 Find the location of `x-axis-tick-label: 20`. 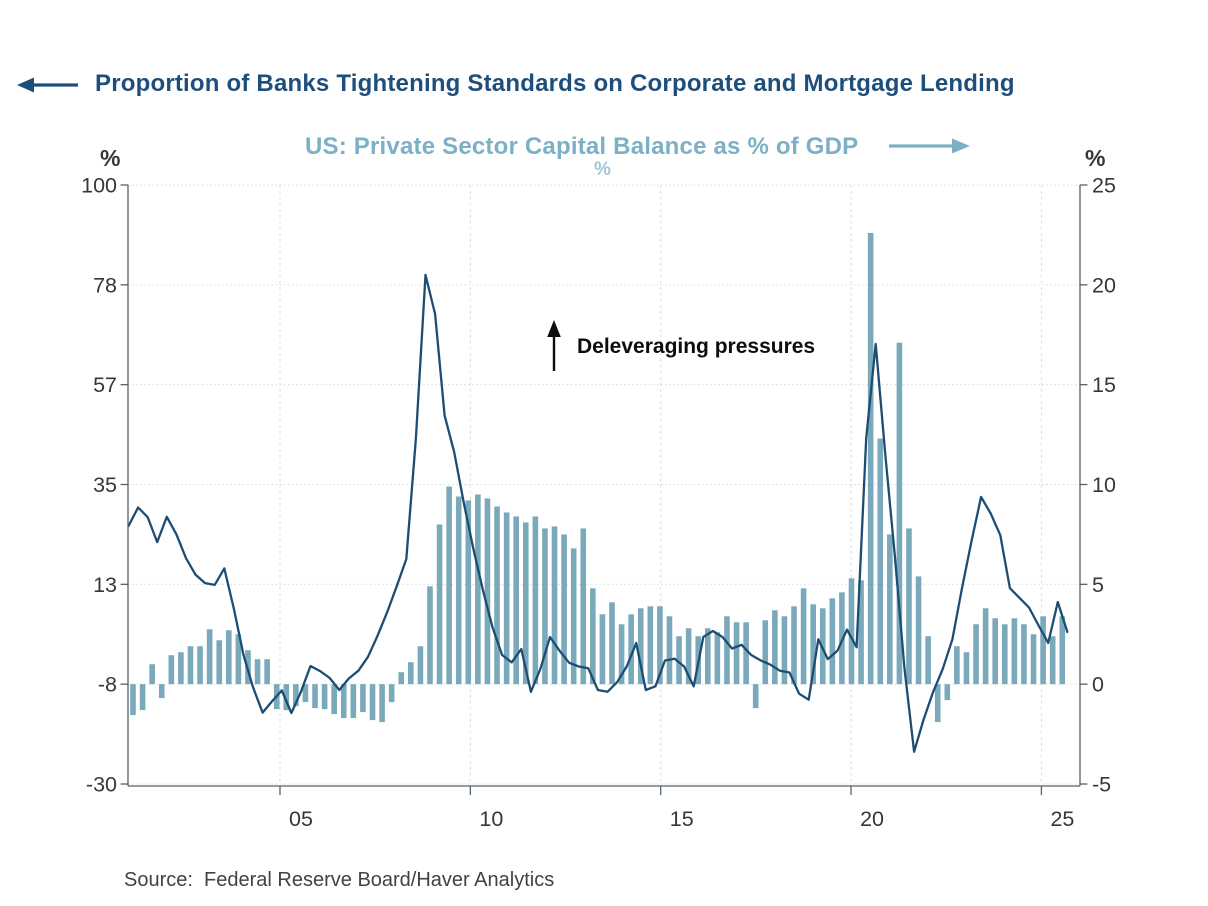

x-axis-tick-label: 20 is located at coordinates (872, 819).